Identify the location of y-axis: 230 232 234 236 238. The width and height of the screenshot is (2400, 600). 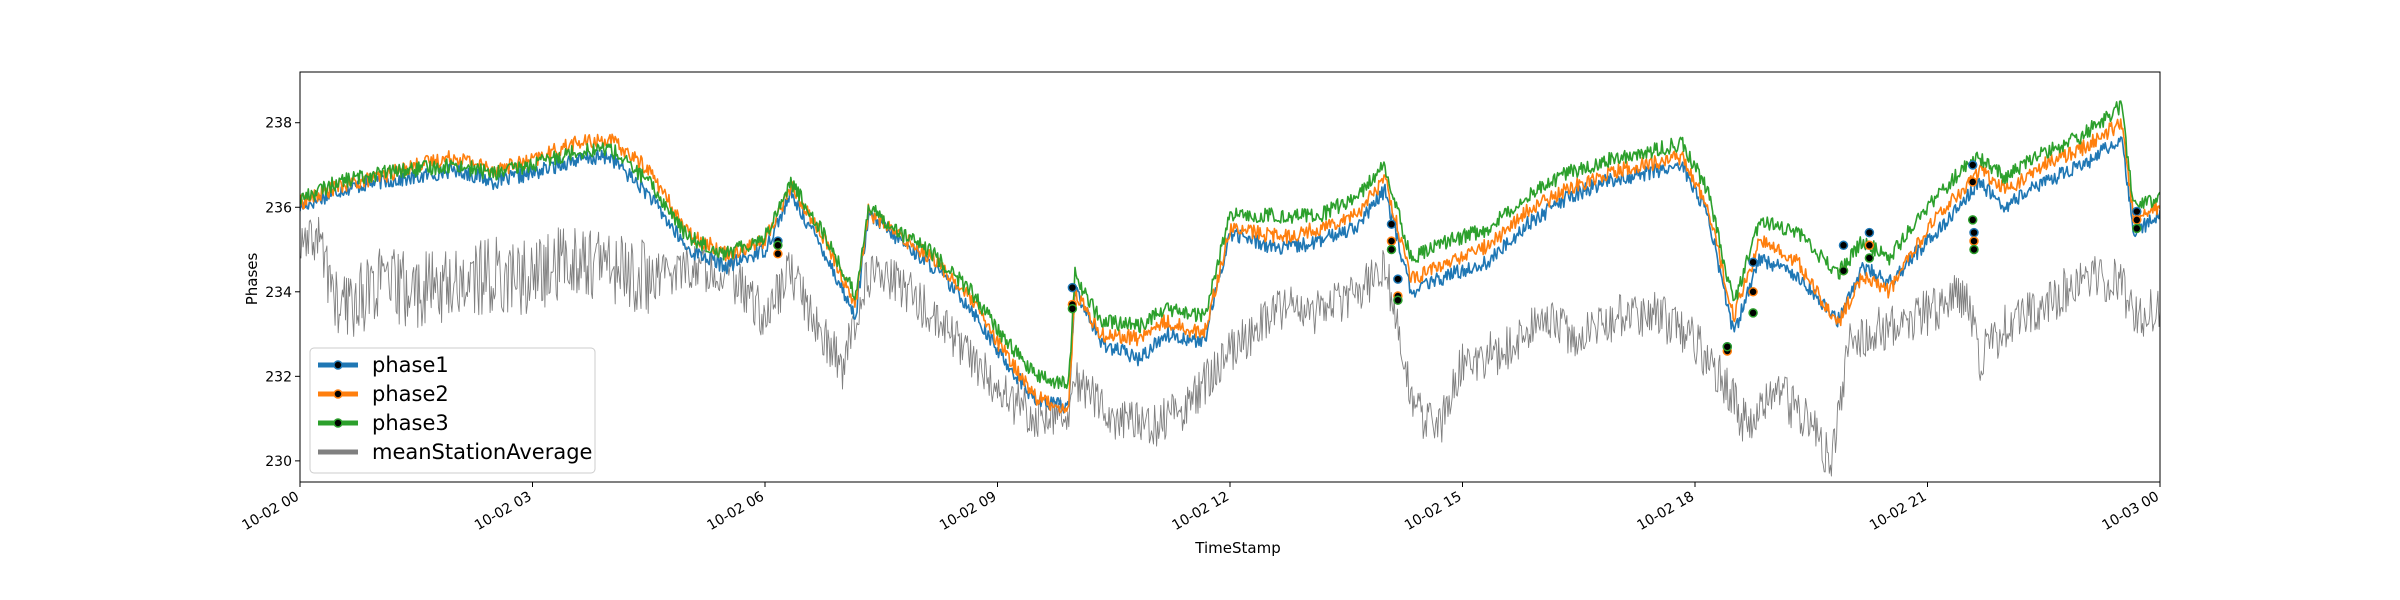
(282, 293).